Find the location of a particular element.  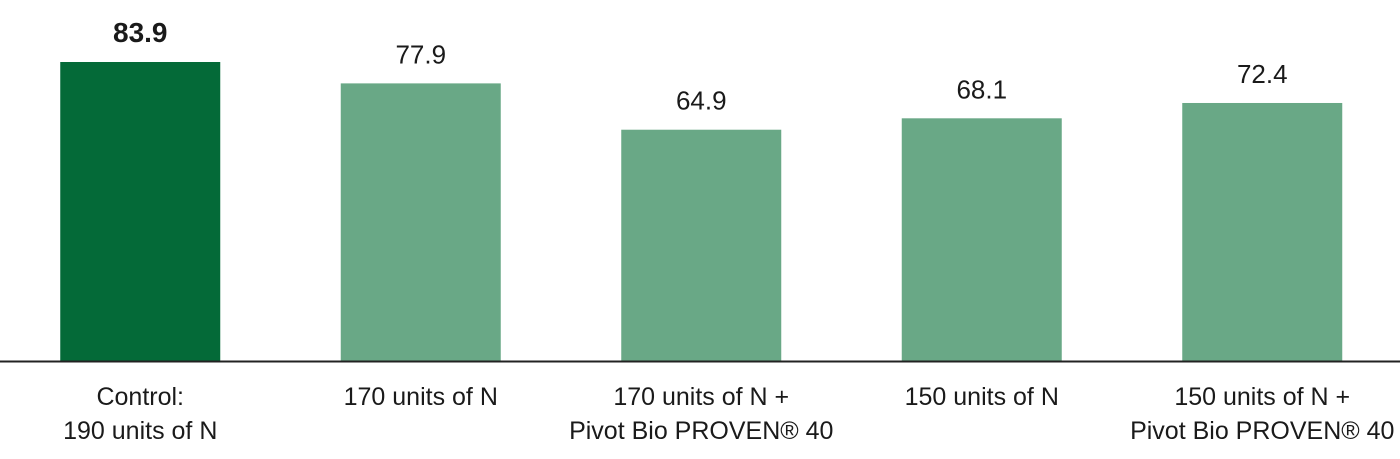

category-label-line: 170 units of N is located at coordinates (421, 397).